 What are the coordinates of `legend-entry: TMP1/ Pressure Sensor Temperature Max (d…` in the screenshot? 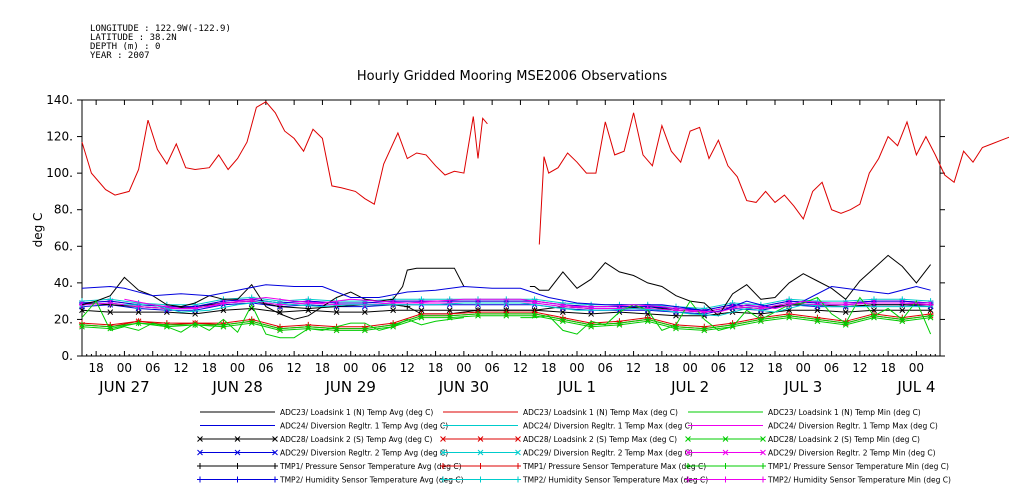 It's located at (573, 466).